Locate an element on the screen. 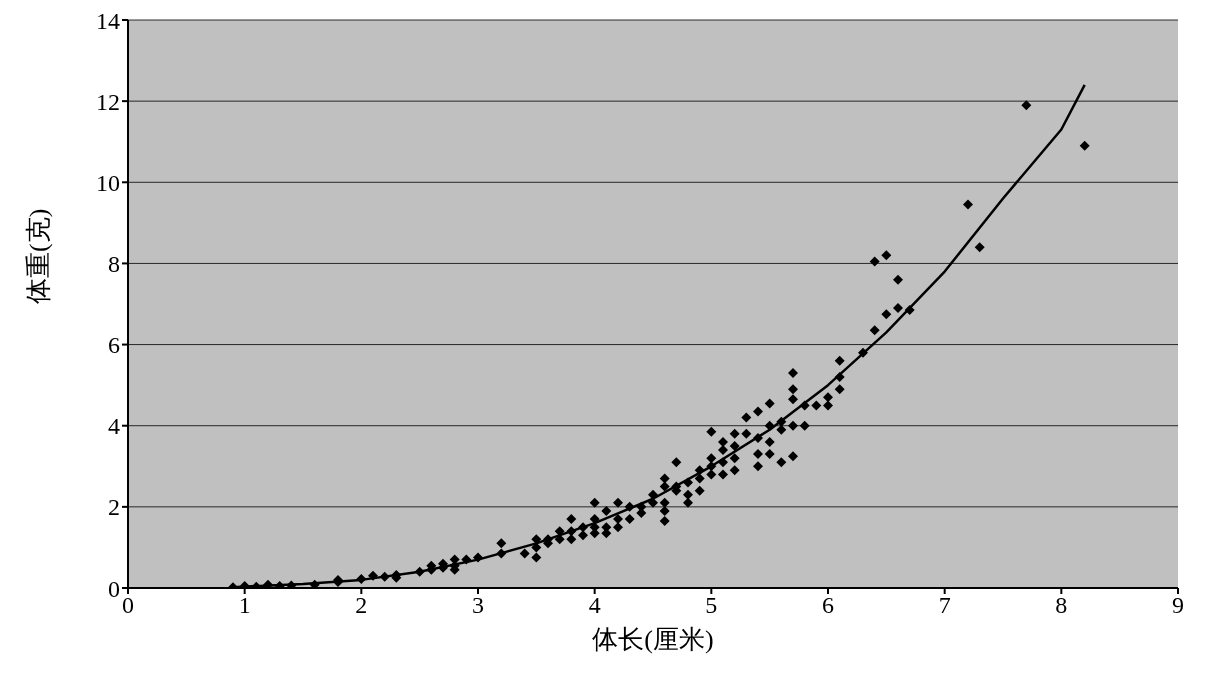  y-tick-label: 4 is located at coordinates (114, 426).